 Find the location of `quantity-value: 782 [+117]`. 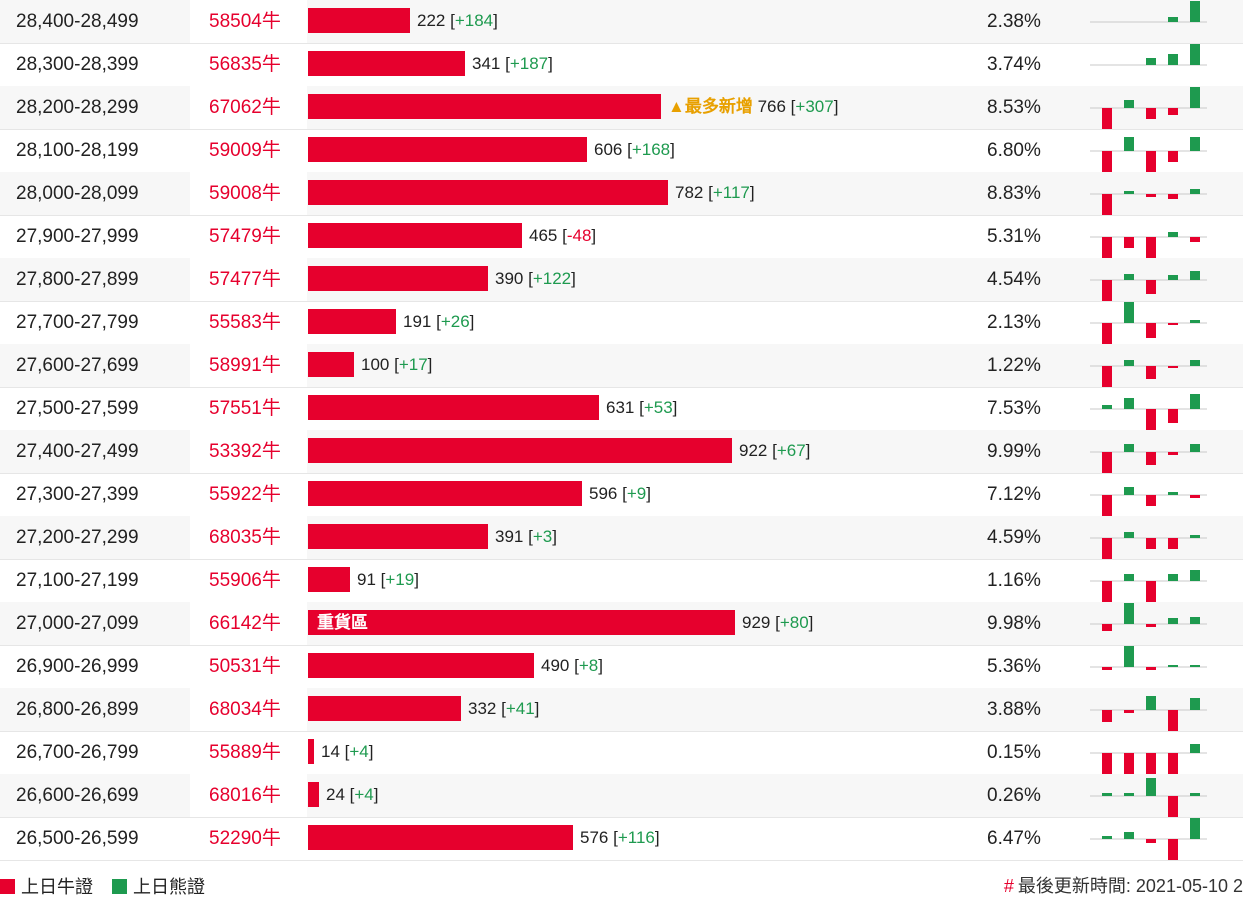

quantity-value: 782 [+117] is located at coordinates (715, 192).